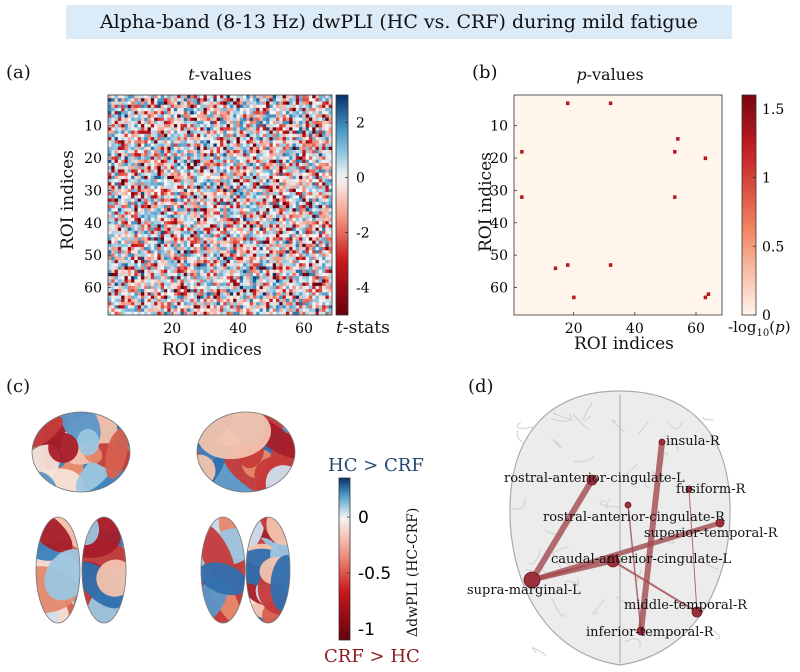  I want to click on brain-lateral-right, so click(246, 452).